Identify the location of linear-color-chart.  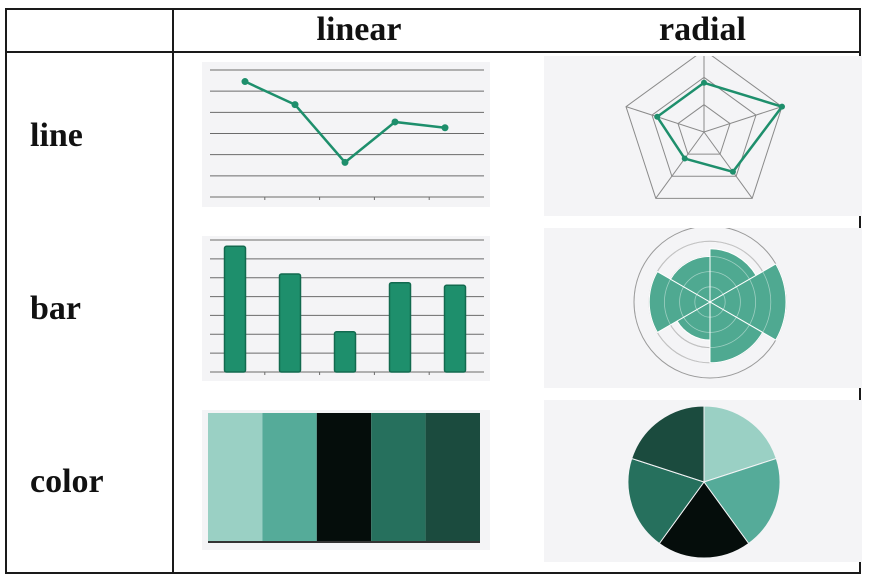
(346, 480).